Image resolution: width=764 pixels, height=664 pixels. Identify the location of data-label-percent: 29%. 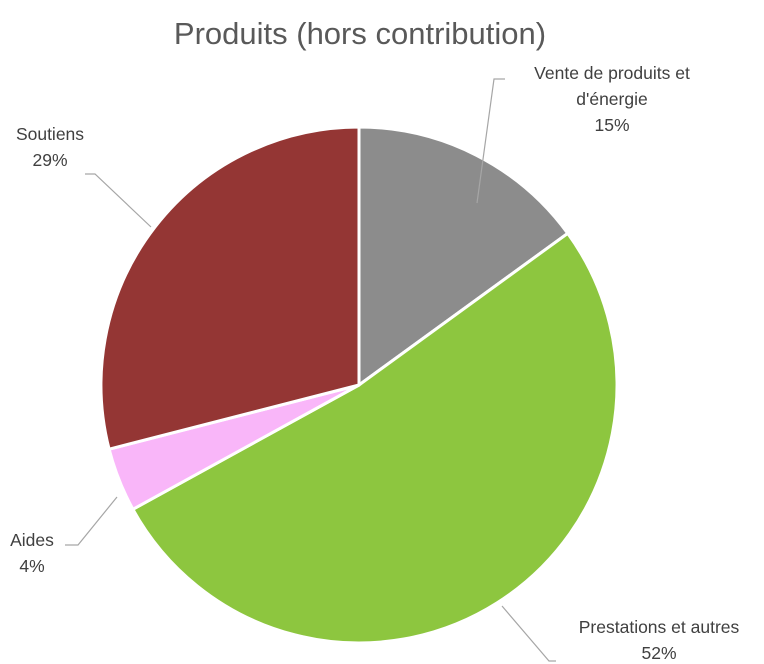
(49, 160).